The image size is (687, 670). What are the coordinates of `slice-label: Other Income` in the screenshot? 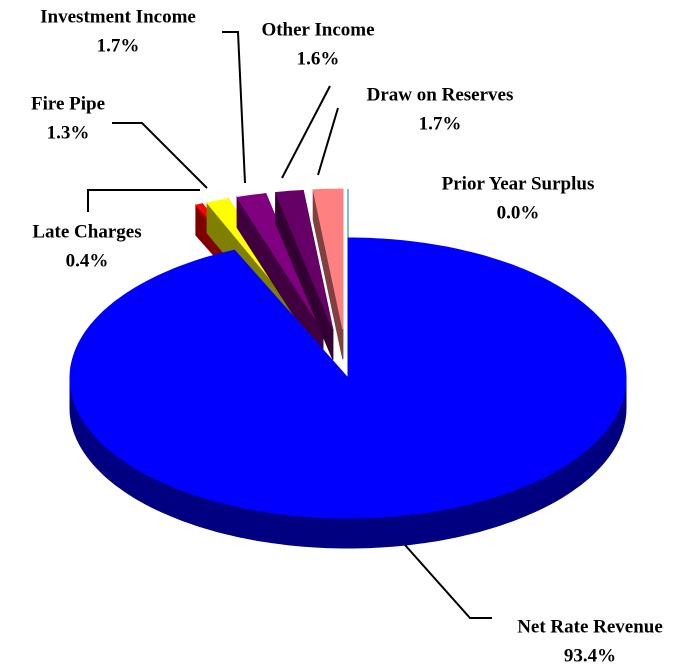 It's located at (317, 29).